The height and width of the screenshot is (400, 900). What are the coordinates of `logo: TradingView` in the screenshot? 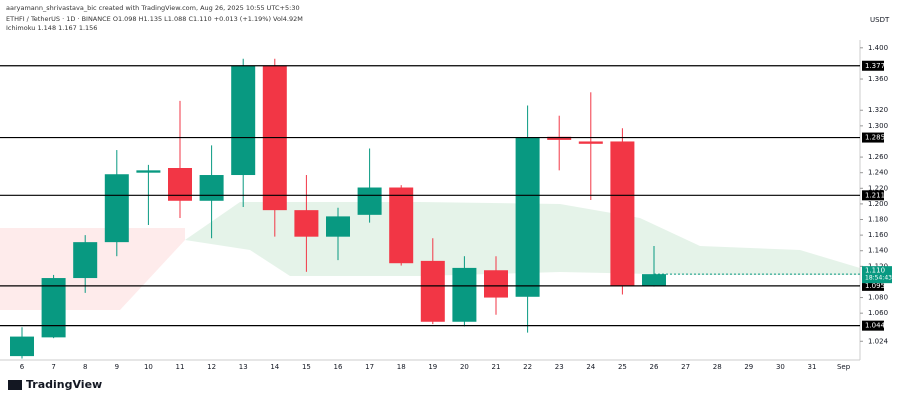 It's located at (55, 384).